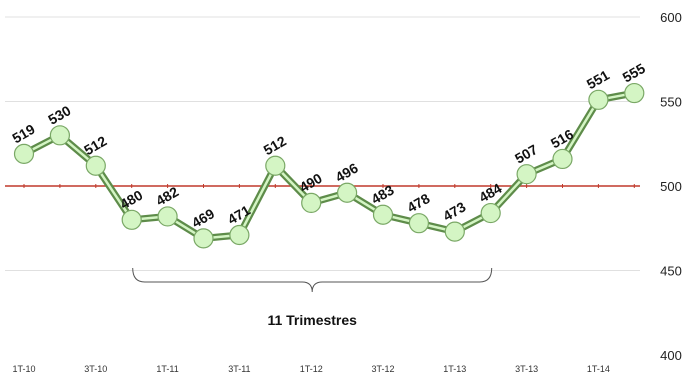  What do you see at coordinates (239, 369) in the screenshot?
I see `x-tick-label-3T-11: 3T-11` at bounding box center [239, 369].